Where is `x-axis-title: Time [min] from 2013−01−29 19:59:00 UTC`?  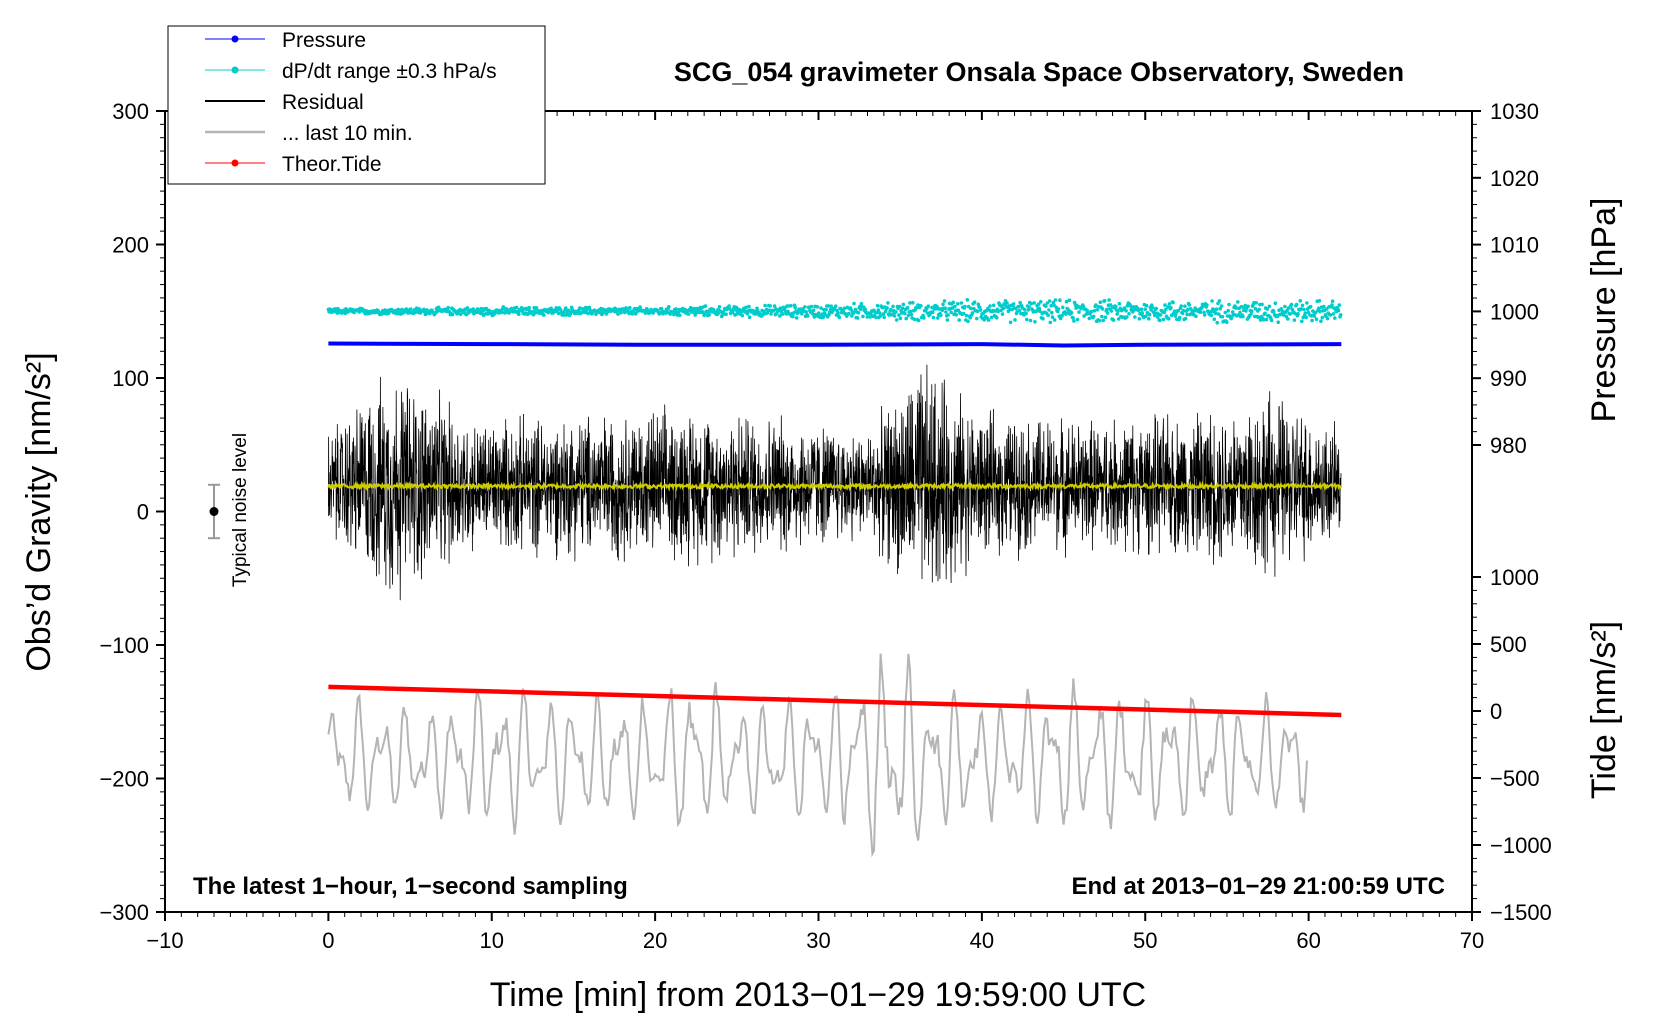
x-axis-title: Time [min] from 2013−01−29 19:59:00 UTC is located at coordinates (818, 995).